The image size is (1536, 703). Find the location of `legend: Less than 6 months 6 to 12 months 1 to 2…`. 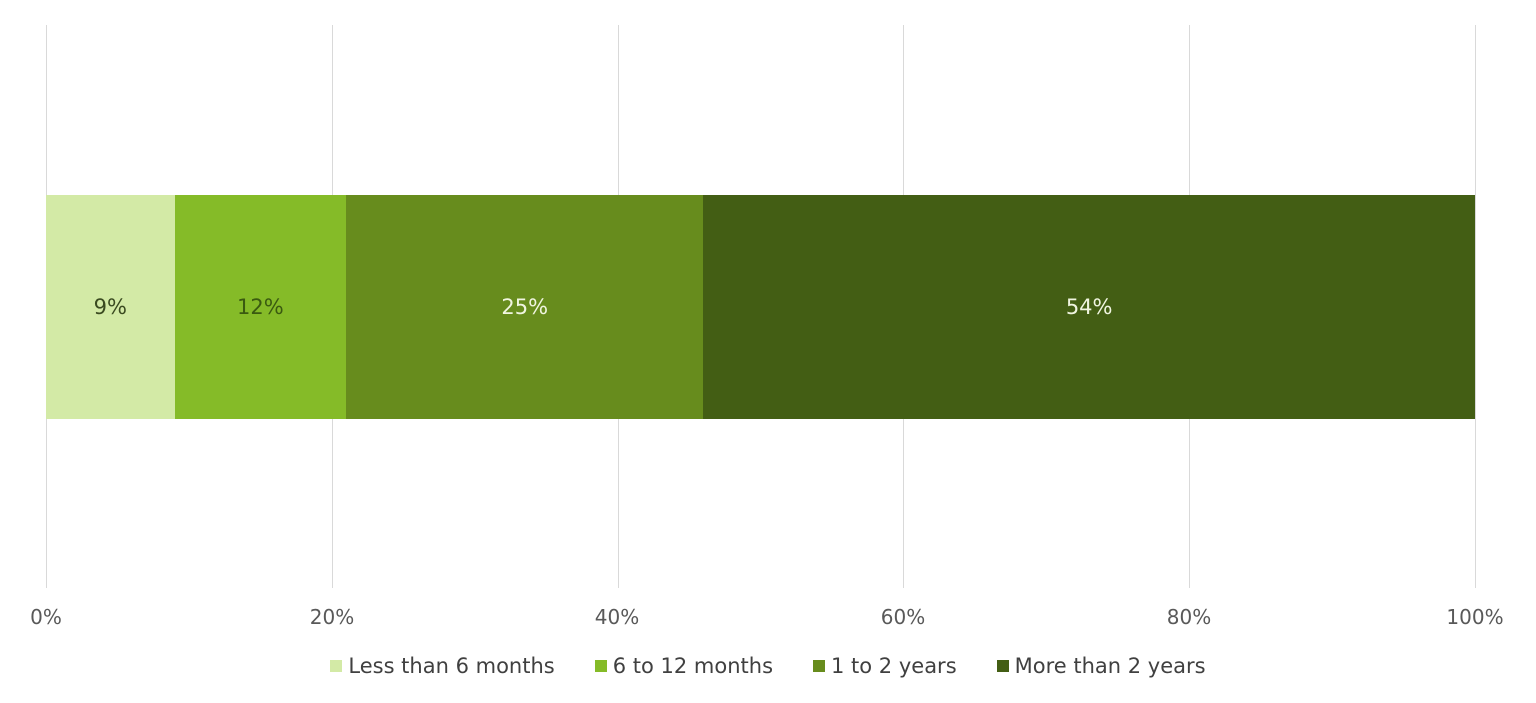

legend: Less than 6 months 6 to 12 months 1 to 2… is located at coordinates (768, 666).